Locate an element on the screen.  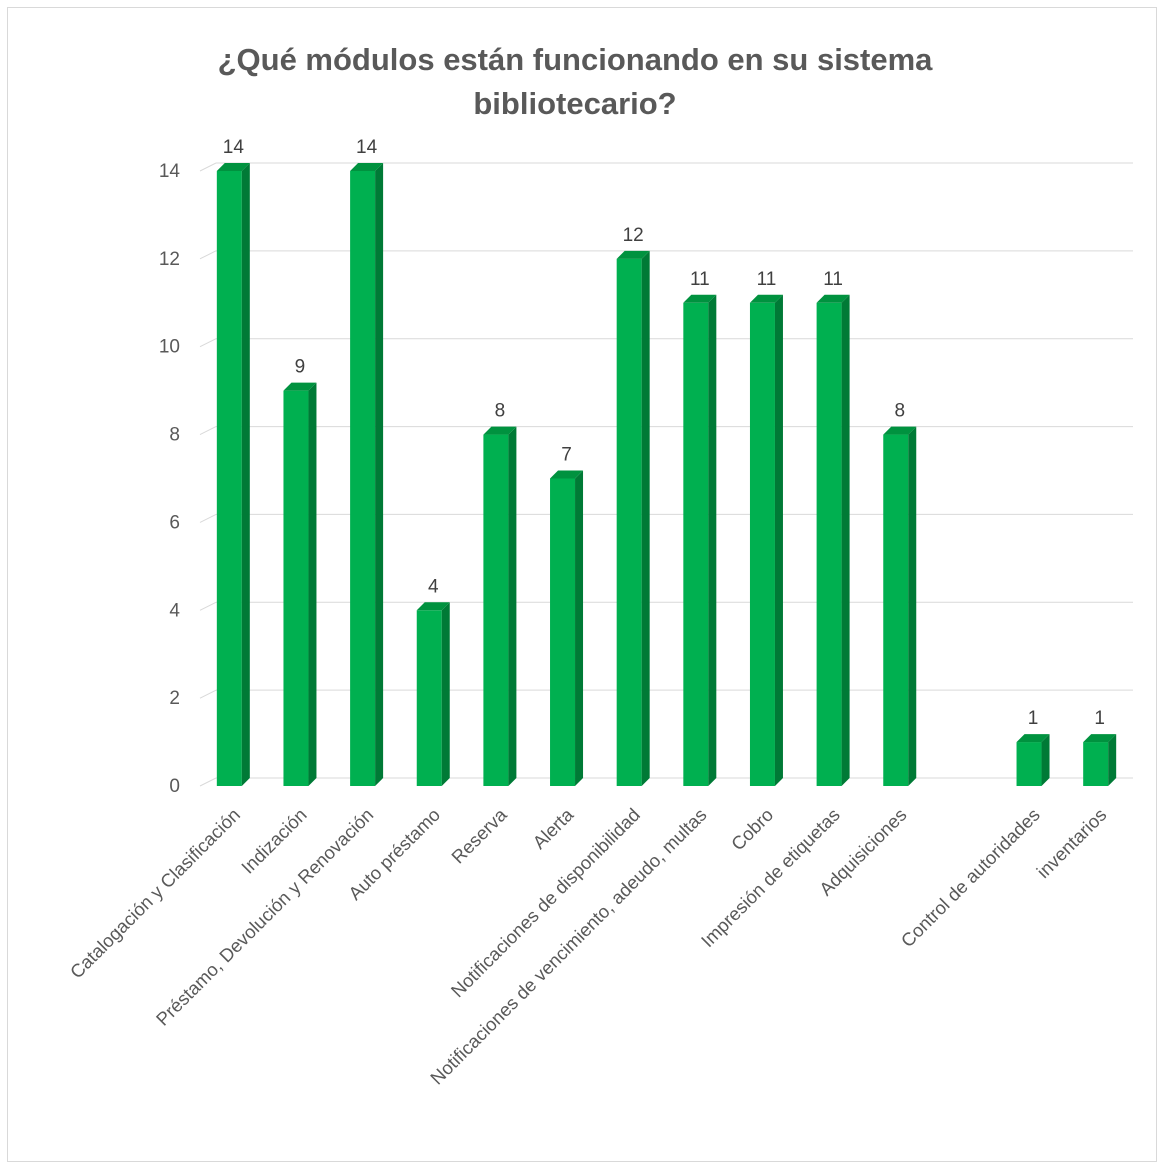
y-tick-label: 2 is located at coordinates (174, 698).